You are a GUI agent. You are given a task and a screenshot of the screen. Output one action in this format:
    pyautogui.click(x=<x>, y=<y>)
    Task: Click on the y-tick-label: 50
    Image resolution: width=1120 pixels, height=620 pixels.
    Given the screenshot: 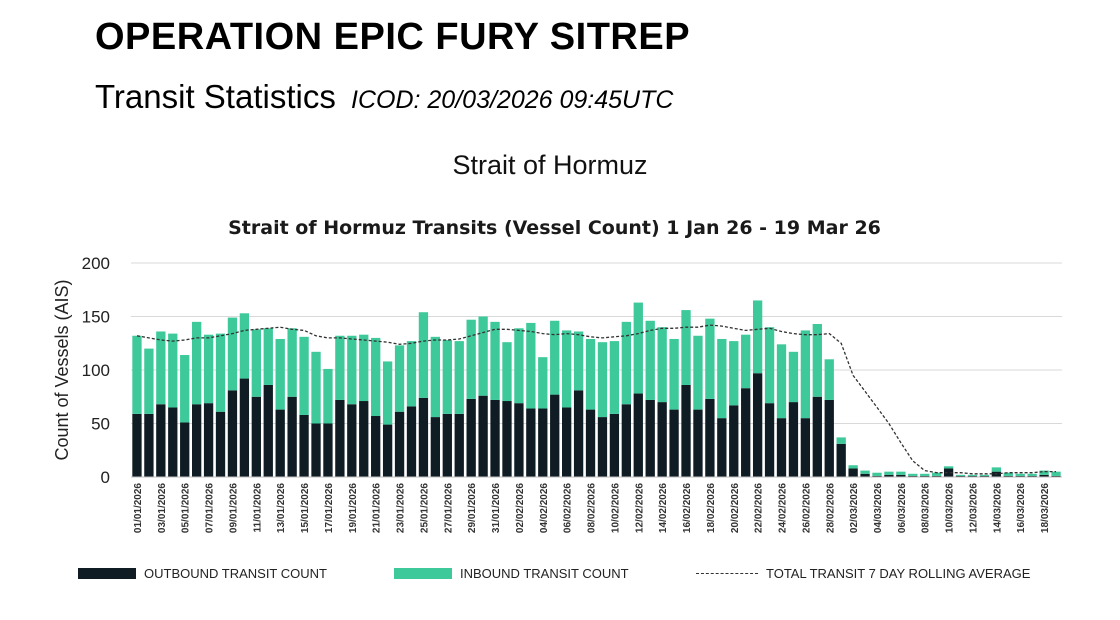 What is the action you would take?
    pyautogui.click(x=100, y=424)
    